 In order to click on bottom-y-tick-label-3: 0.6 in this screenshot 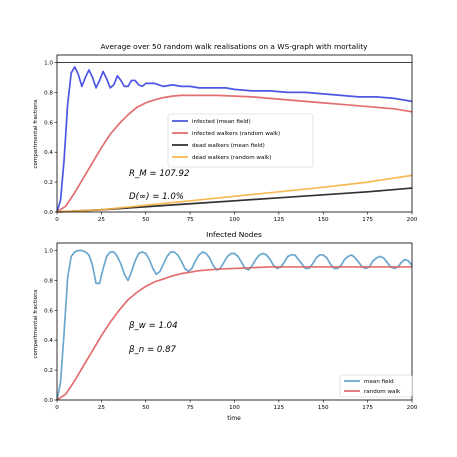, I will do `click(48, 311)`.